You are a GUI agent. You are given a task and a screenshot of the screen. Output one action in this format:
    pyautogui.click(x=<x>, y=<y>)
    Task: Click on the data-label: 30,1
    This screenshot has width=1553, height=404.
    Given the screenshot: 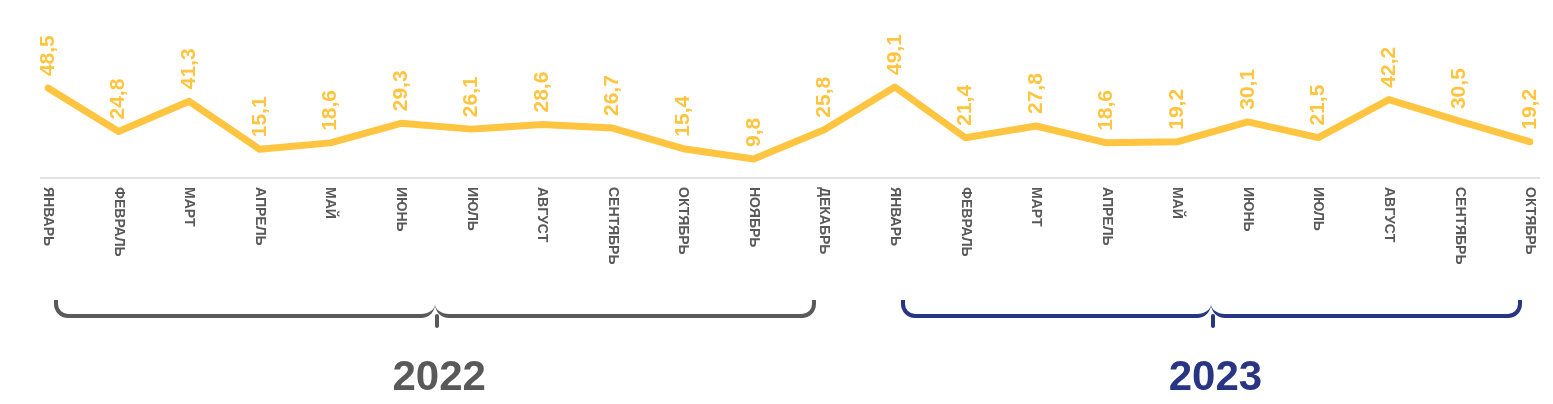 What is the action you would take?
    pyautogui.click(x=1246, y=89)
    